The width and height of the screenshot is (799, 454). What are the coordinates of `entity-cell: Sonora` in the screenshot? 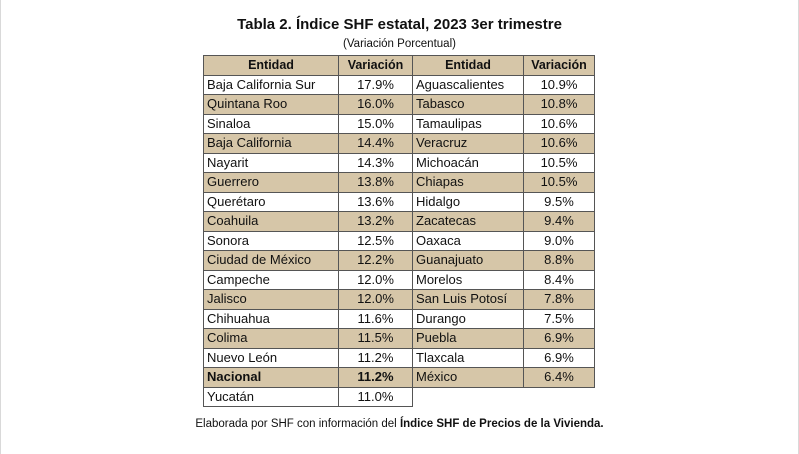 It's located at (271, 240).